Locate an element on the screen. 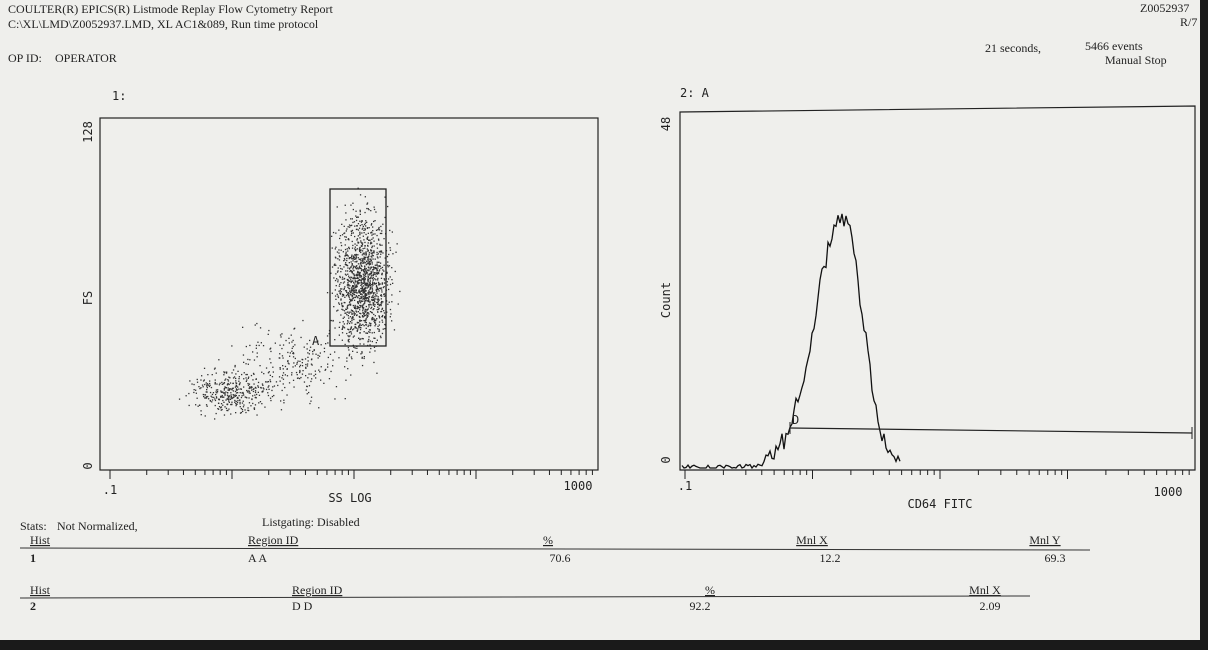 Image resolution: width=1208 pixels, height=650 pixels. op-id-label: OP ID: is located at coordinates (25, 58).